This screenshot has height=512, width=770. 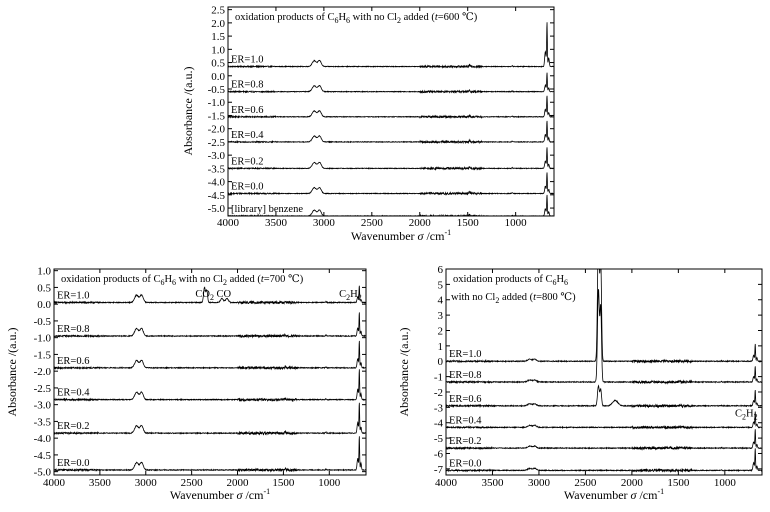 I want to click on y-tick-label: -4.5, so click(x=217, y=196).